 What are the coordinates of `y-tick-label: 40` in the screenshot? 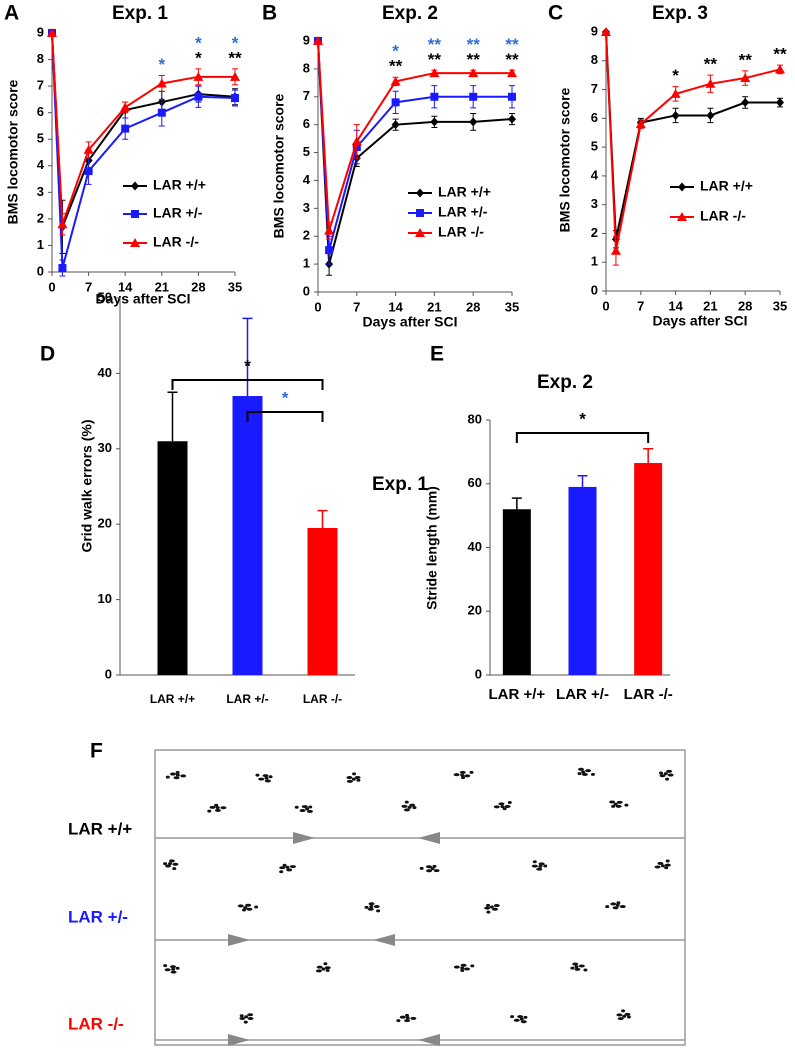 It's located at (105, 372).